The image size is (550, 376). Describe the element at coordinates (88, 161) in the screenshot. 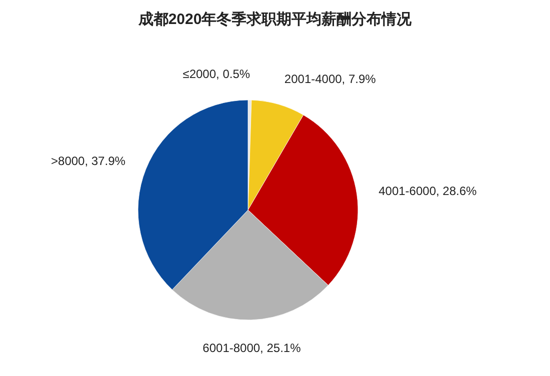

I see `slice-label: >8000, 37.9%` at that location.